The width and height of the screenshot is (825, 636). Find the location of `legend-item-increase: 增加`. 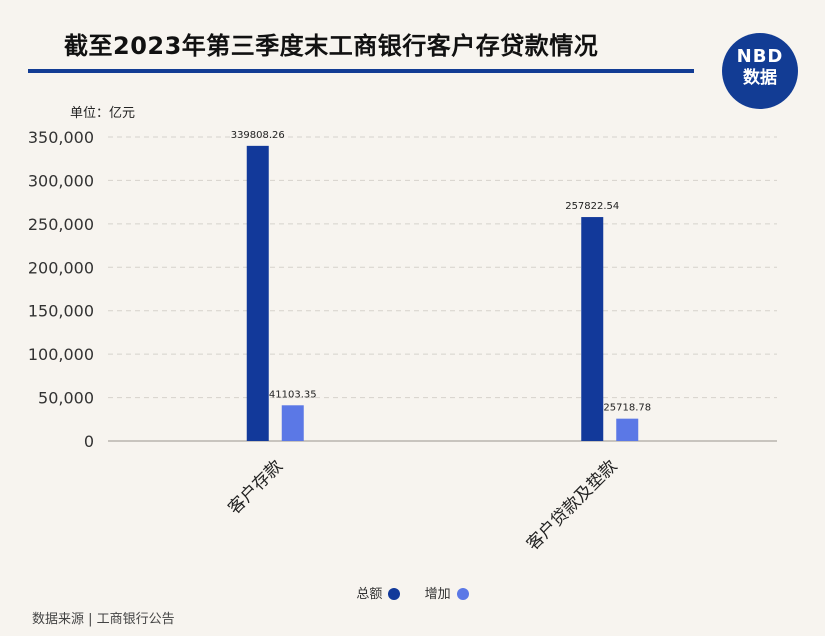

legend-item-increase: 增加 is located at coordinates (447, 592).